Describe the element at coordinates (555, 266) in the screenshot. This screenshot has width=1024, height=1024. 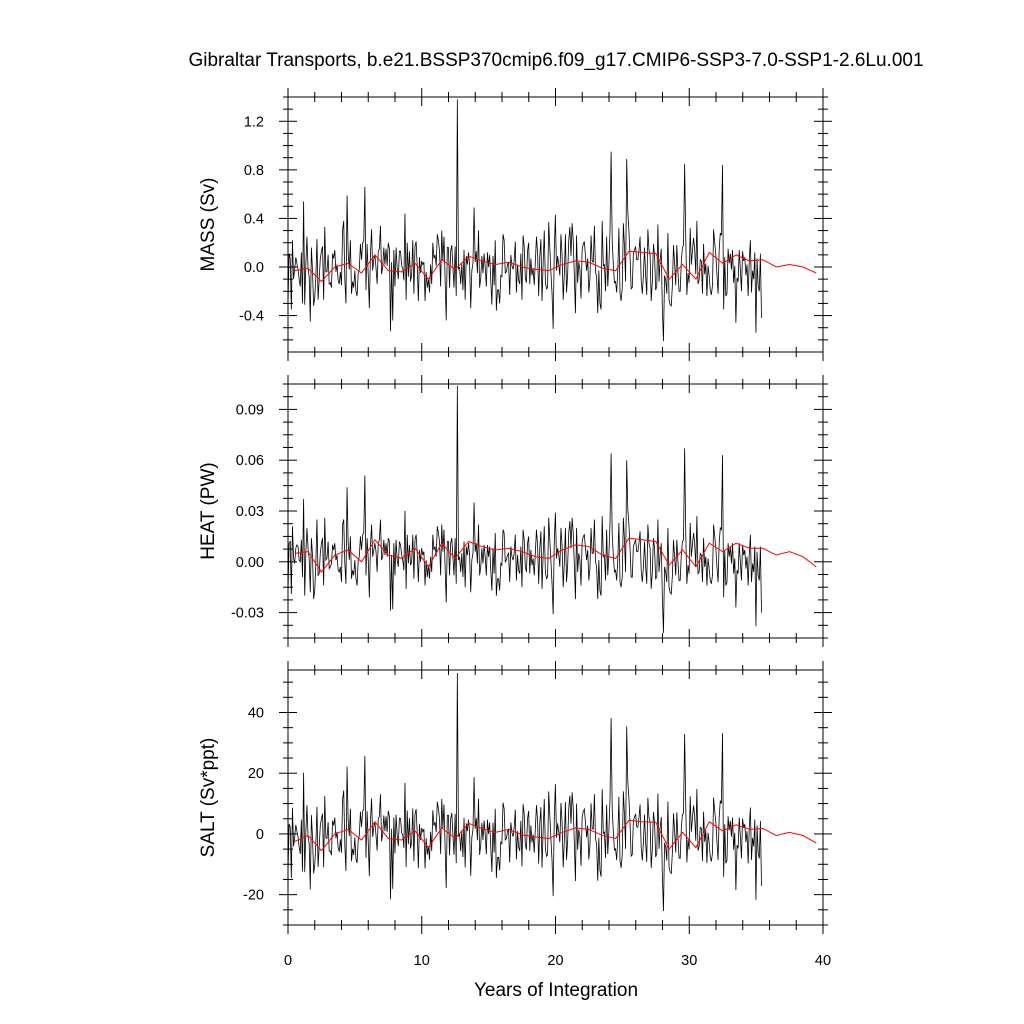
I see `mass-annual-line` at that location.